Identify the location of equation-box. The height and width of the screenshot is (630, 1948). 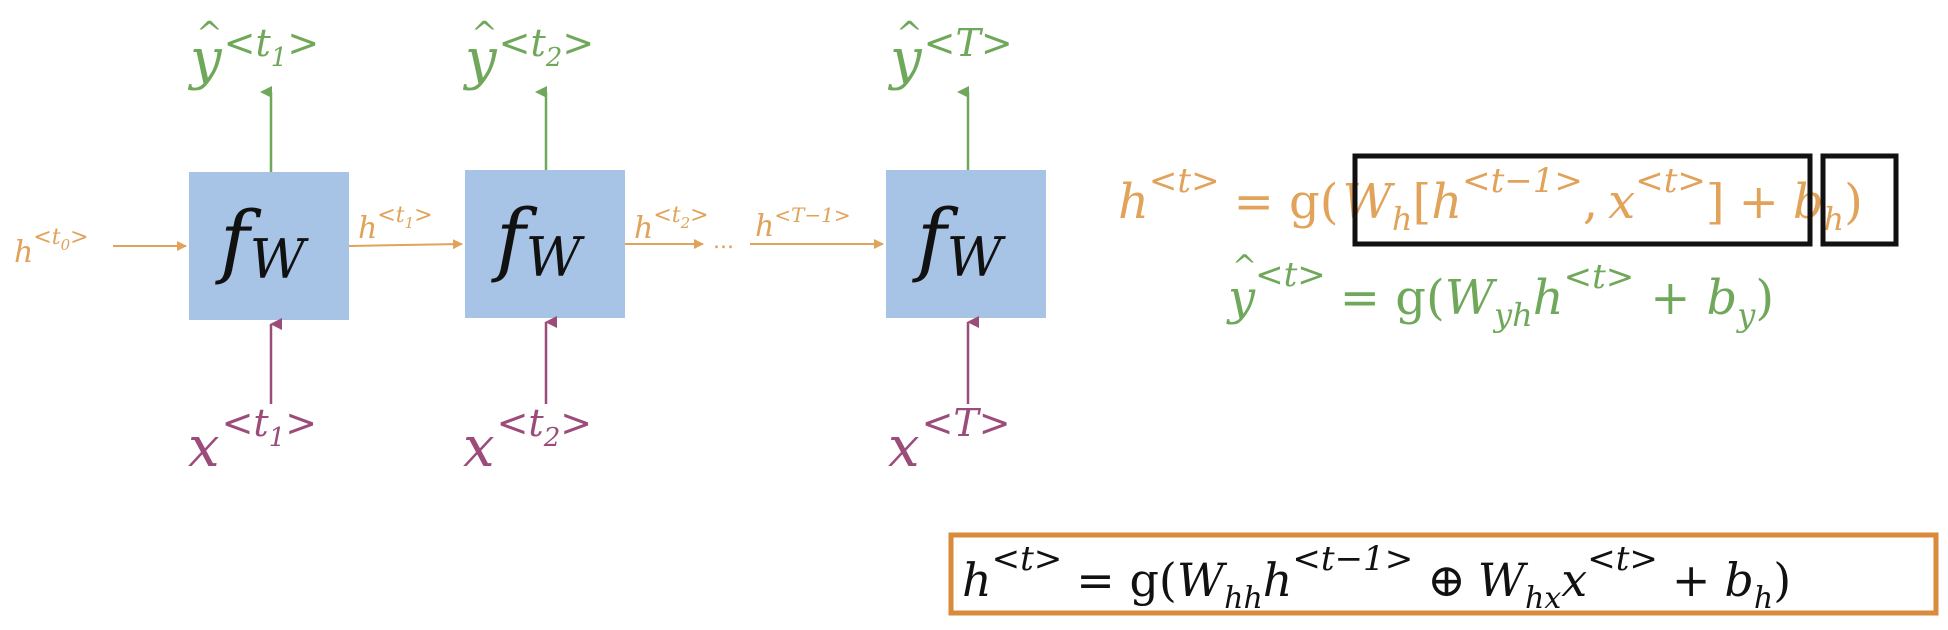
(1443, 574).